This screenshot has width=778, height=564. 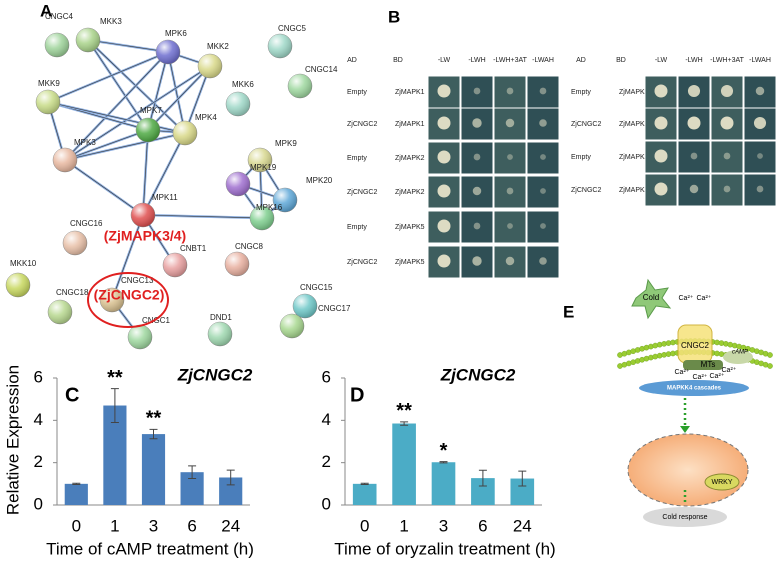 What do you see at coordinates (410, 92) in the screenshot?
I see `row-label: ZjMAPK1` at bounding box center [410, 92].